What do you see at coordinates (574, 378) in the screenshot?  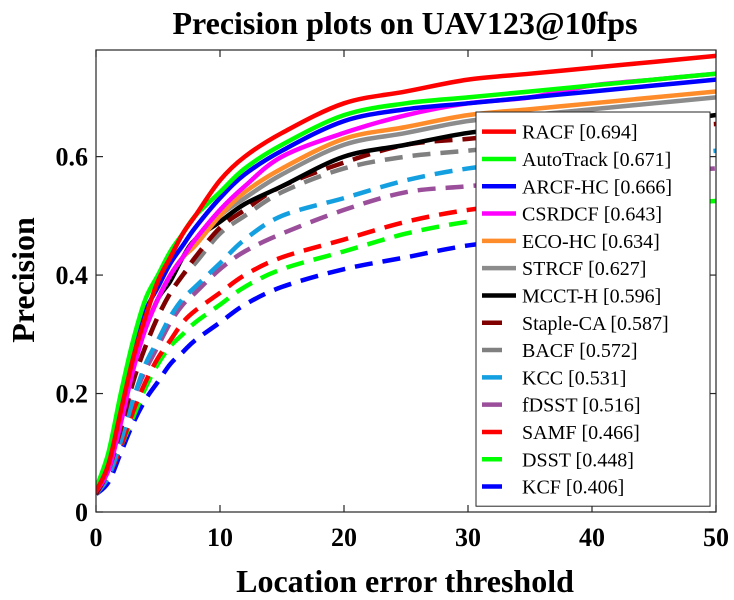 I see `legend-label: KCC [0.531]` at bounding box center [574, 378].